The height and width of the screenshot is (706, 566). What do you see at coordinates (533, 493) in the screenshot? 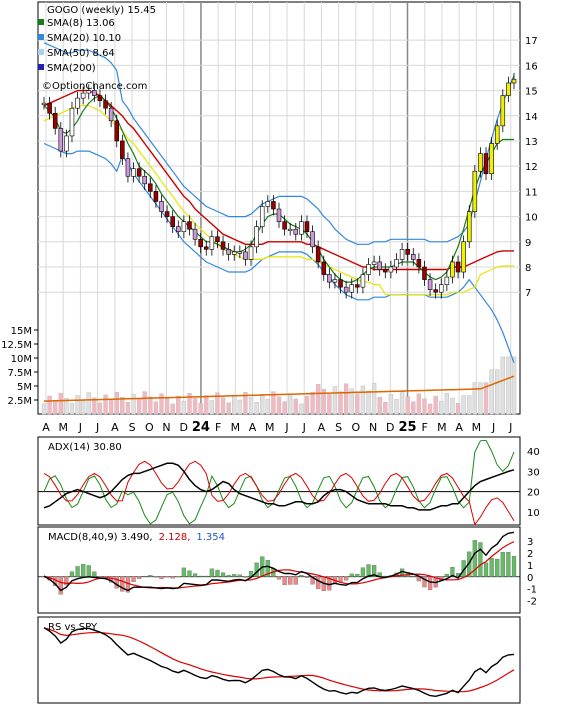
I see `adx-tick-label: 20` at bounding box center [533, 493].